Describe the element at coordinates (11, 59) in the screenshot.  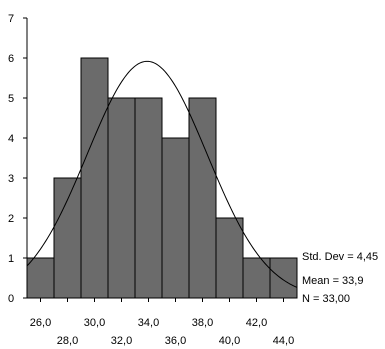
I see `y-tick-label: 6` at that location.